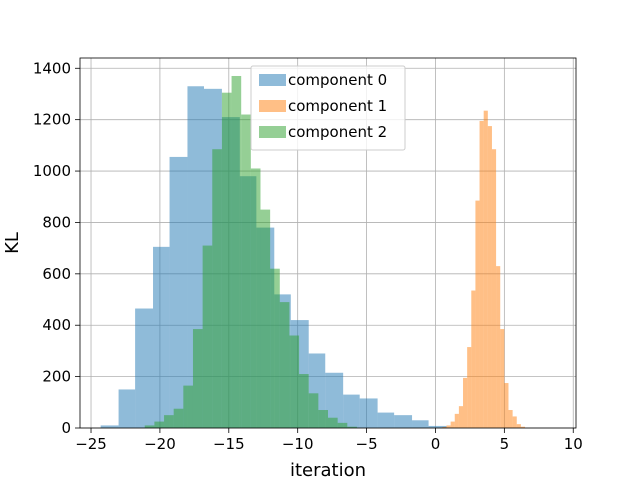  I want to click on legend: component 0 component 1 component 2, so click(328, 108).